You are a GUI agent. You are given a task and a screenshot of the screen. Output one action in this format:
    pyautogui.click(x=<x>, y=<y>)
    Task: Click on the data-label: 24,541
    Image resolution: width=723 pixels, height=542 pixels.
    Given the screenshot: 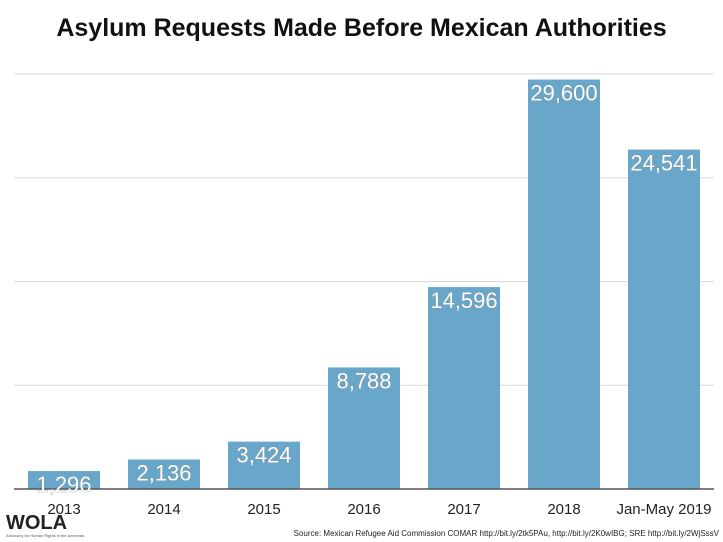 What is the action you would take?
    pyautogui.click(x=663, y=163)
    